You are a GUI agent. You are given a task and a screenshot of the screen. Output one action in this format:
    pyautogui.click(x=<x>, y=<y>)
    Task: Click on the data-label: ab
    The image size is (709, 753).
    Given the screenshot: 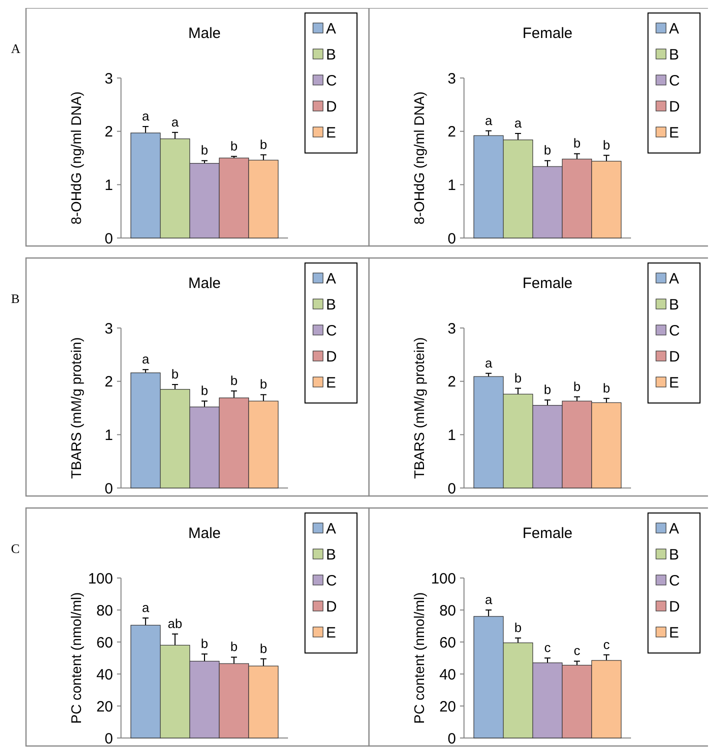 What is the action you would take?
    pyautogui.click(x=175, y=623)
    